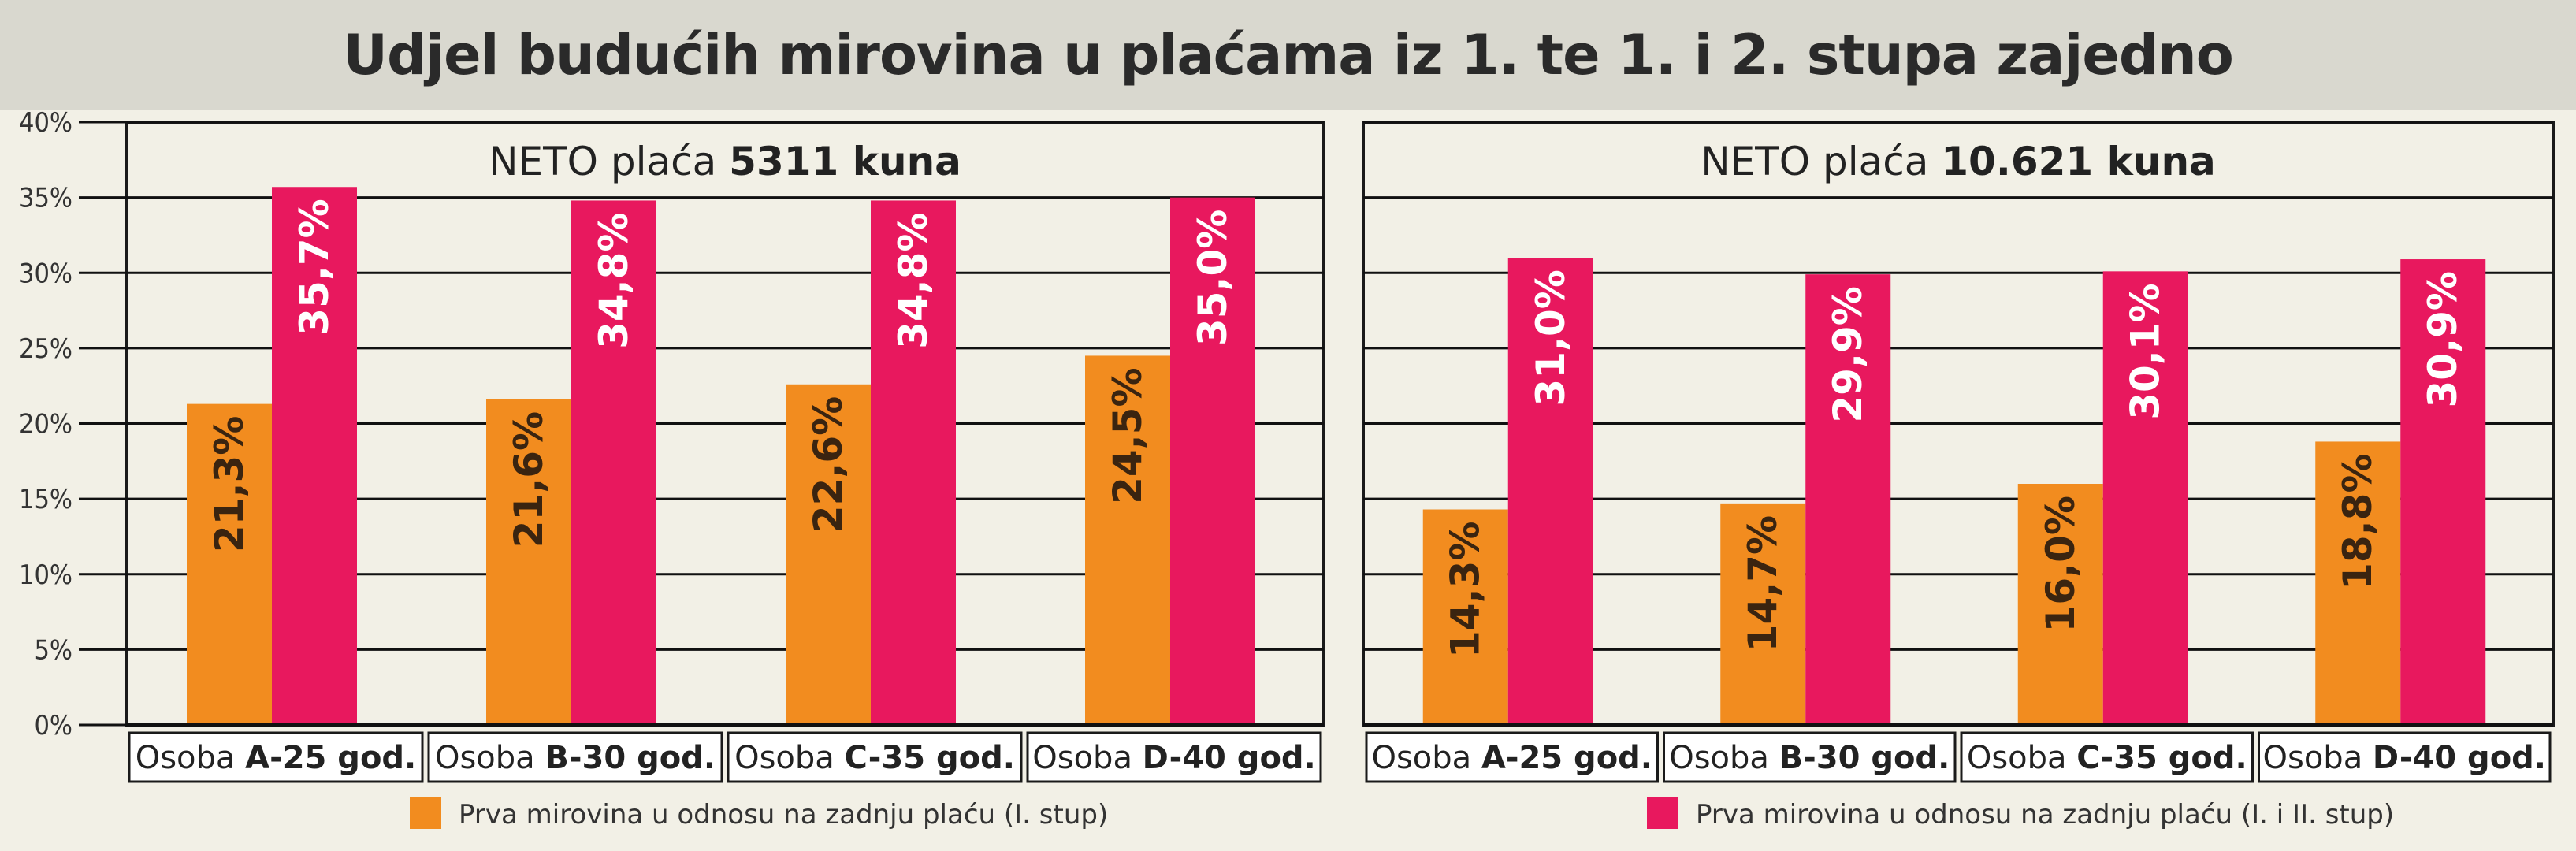 This screenshot has height=851, width=2576. I want to click on y-tick-label: 35%, so click(45, 199).